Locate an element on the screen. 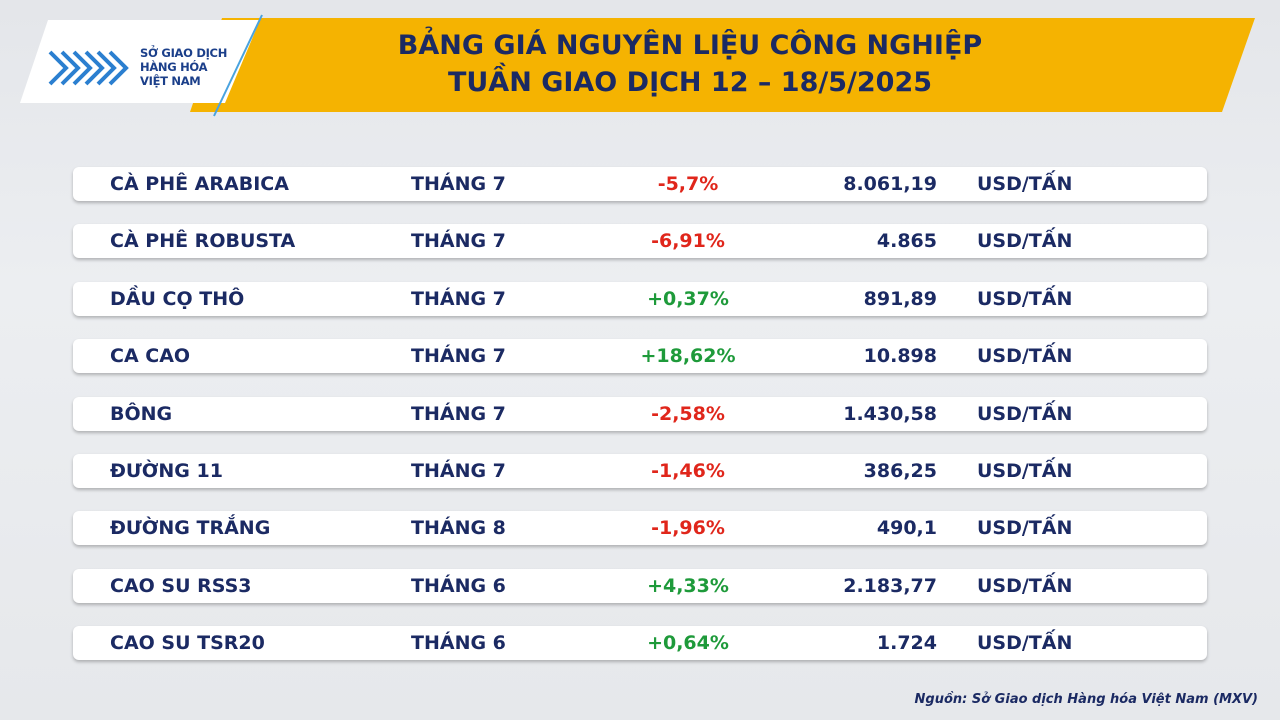 Image resolution: width=1280 pixels, height=720 pixels. price: 4.865 is located at coordinates (906, 241).